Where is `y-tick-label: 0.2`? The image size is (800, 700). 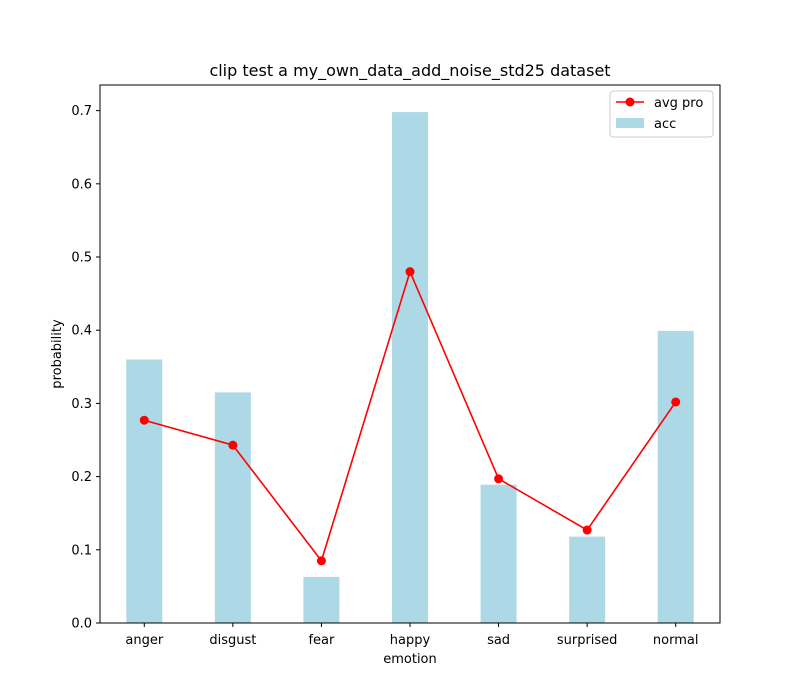
y-tick-label: 0.2 is located at coordinates (81, 477).